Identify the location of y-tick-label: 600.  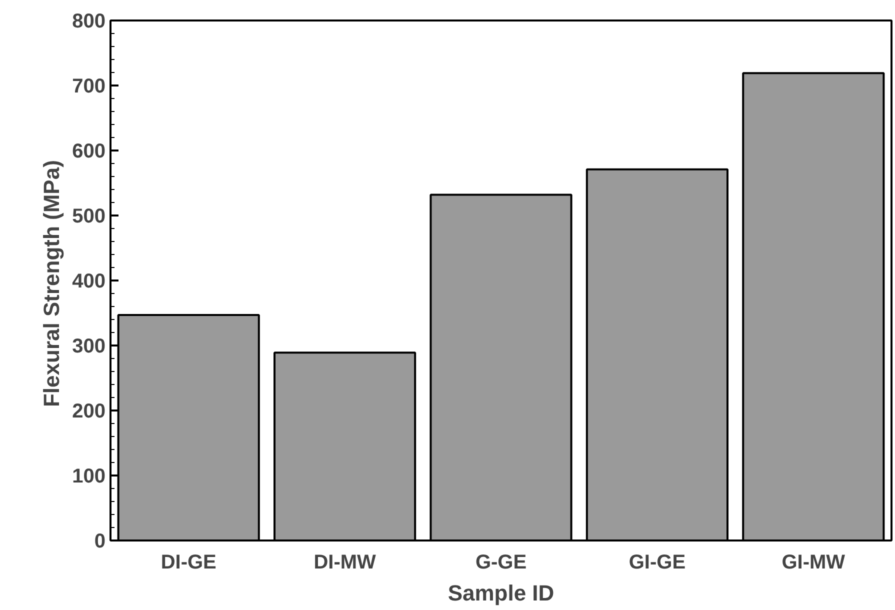
(89, 151).